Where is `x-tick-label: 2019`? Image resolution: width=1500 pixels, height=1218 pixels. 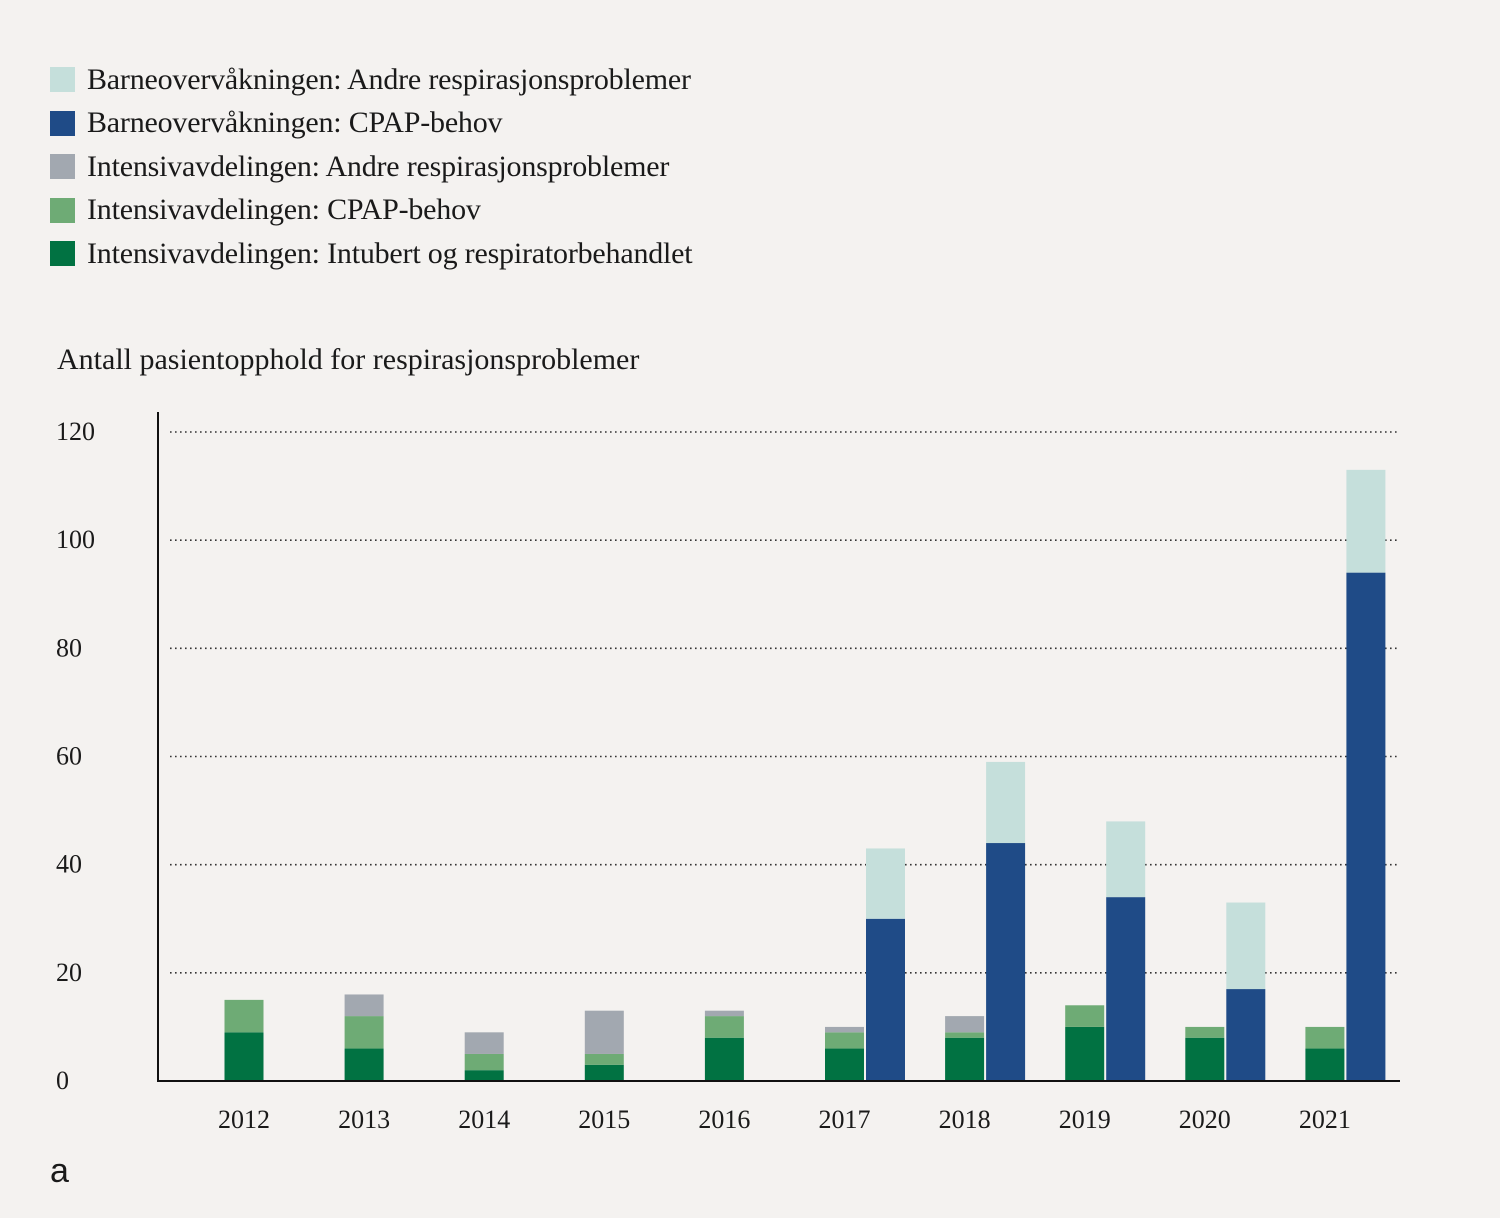 x-tick-label: 2019 is located at coordinates (1085, 1119).